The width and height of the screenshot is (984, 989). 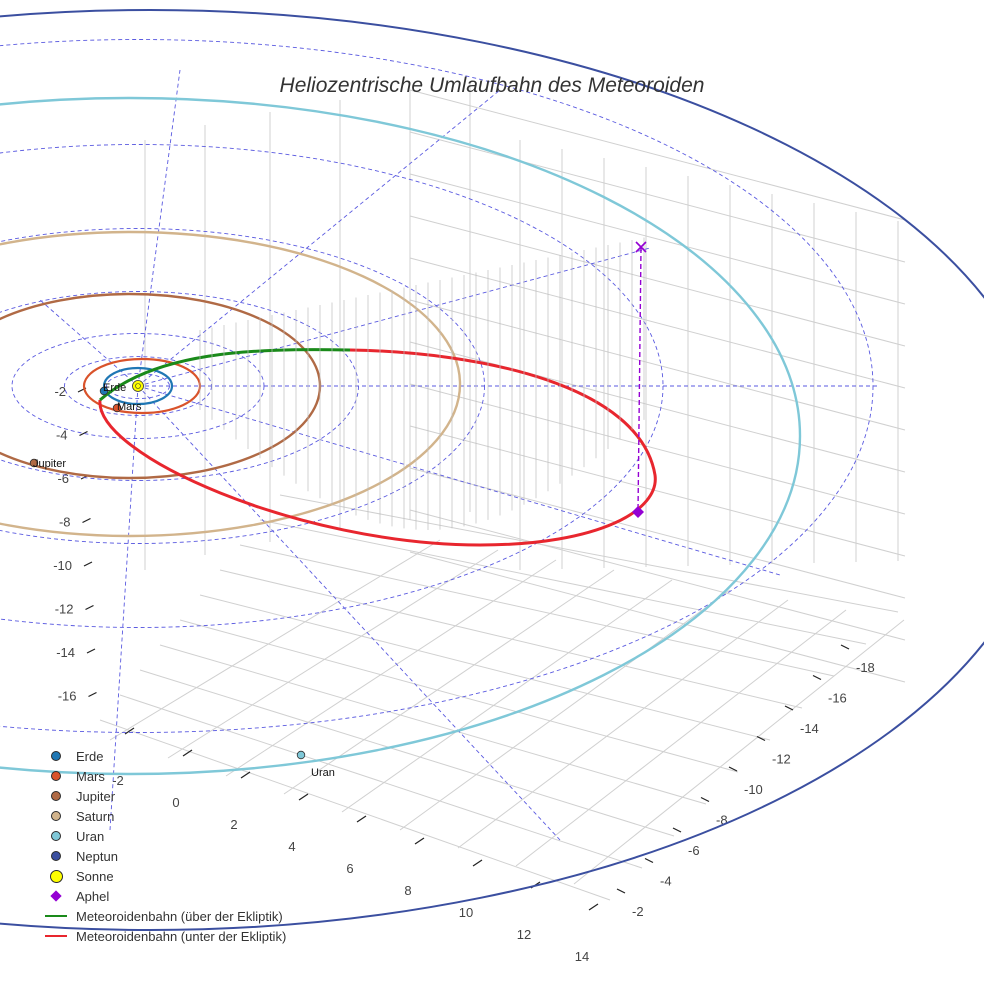 What do you see at coordinates (49, 464) in the screenshot?
I see `planet-label: Jupiter` at bounding box center [49, 464].